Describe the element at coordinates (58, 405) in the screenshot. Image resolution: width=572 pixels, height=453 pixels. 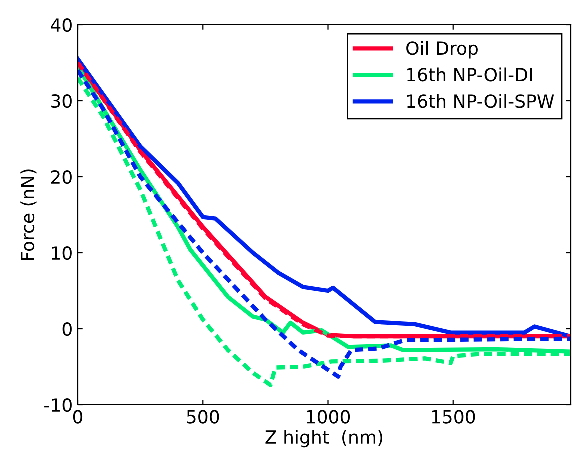
I see `y-tick-label: -10` at that location.